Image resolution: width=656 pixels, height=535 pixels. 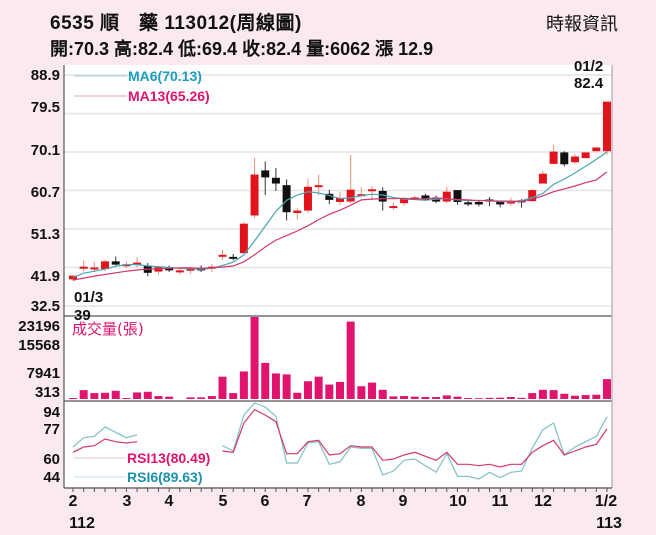 What do you see at coordinates (609, 523) in the screenshot?
I see `x-year-end: 113` at bounding box center [609, 523].